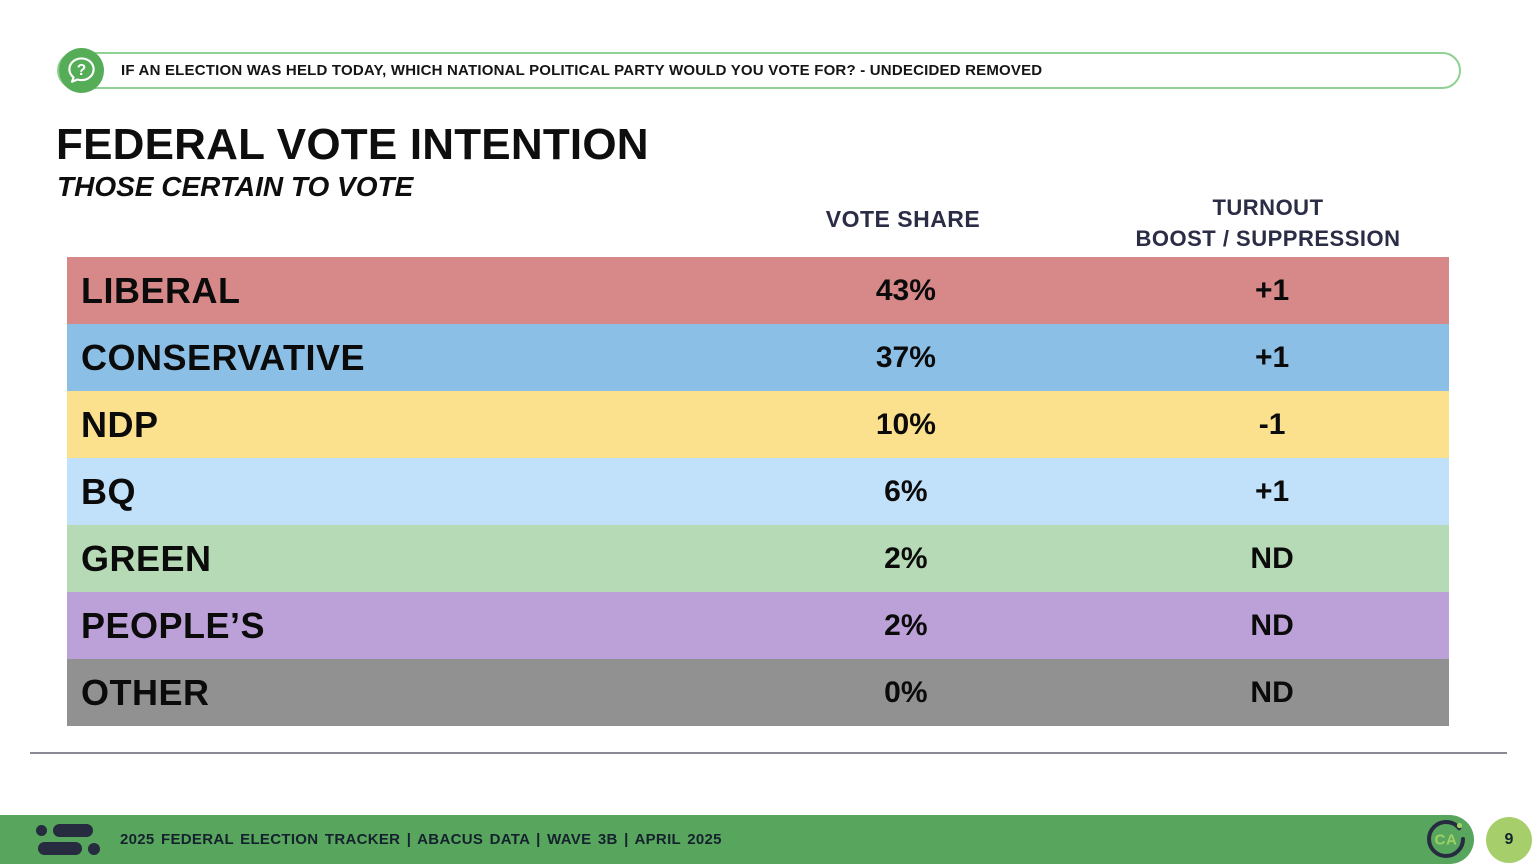 This screenshot has height=866, width=1536. What do you see at coordinates (120, 424) in the screenshot?
I see `party-label: NDP` at bounding box center [120, 424].